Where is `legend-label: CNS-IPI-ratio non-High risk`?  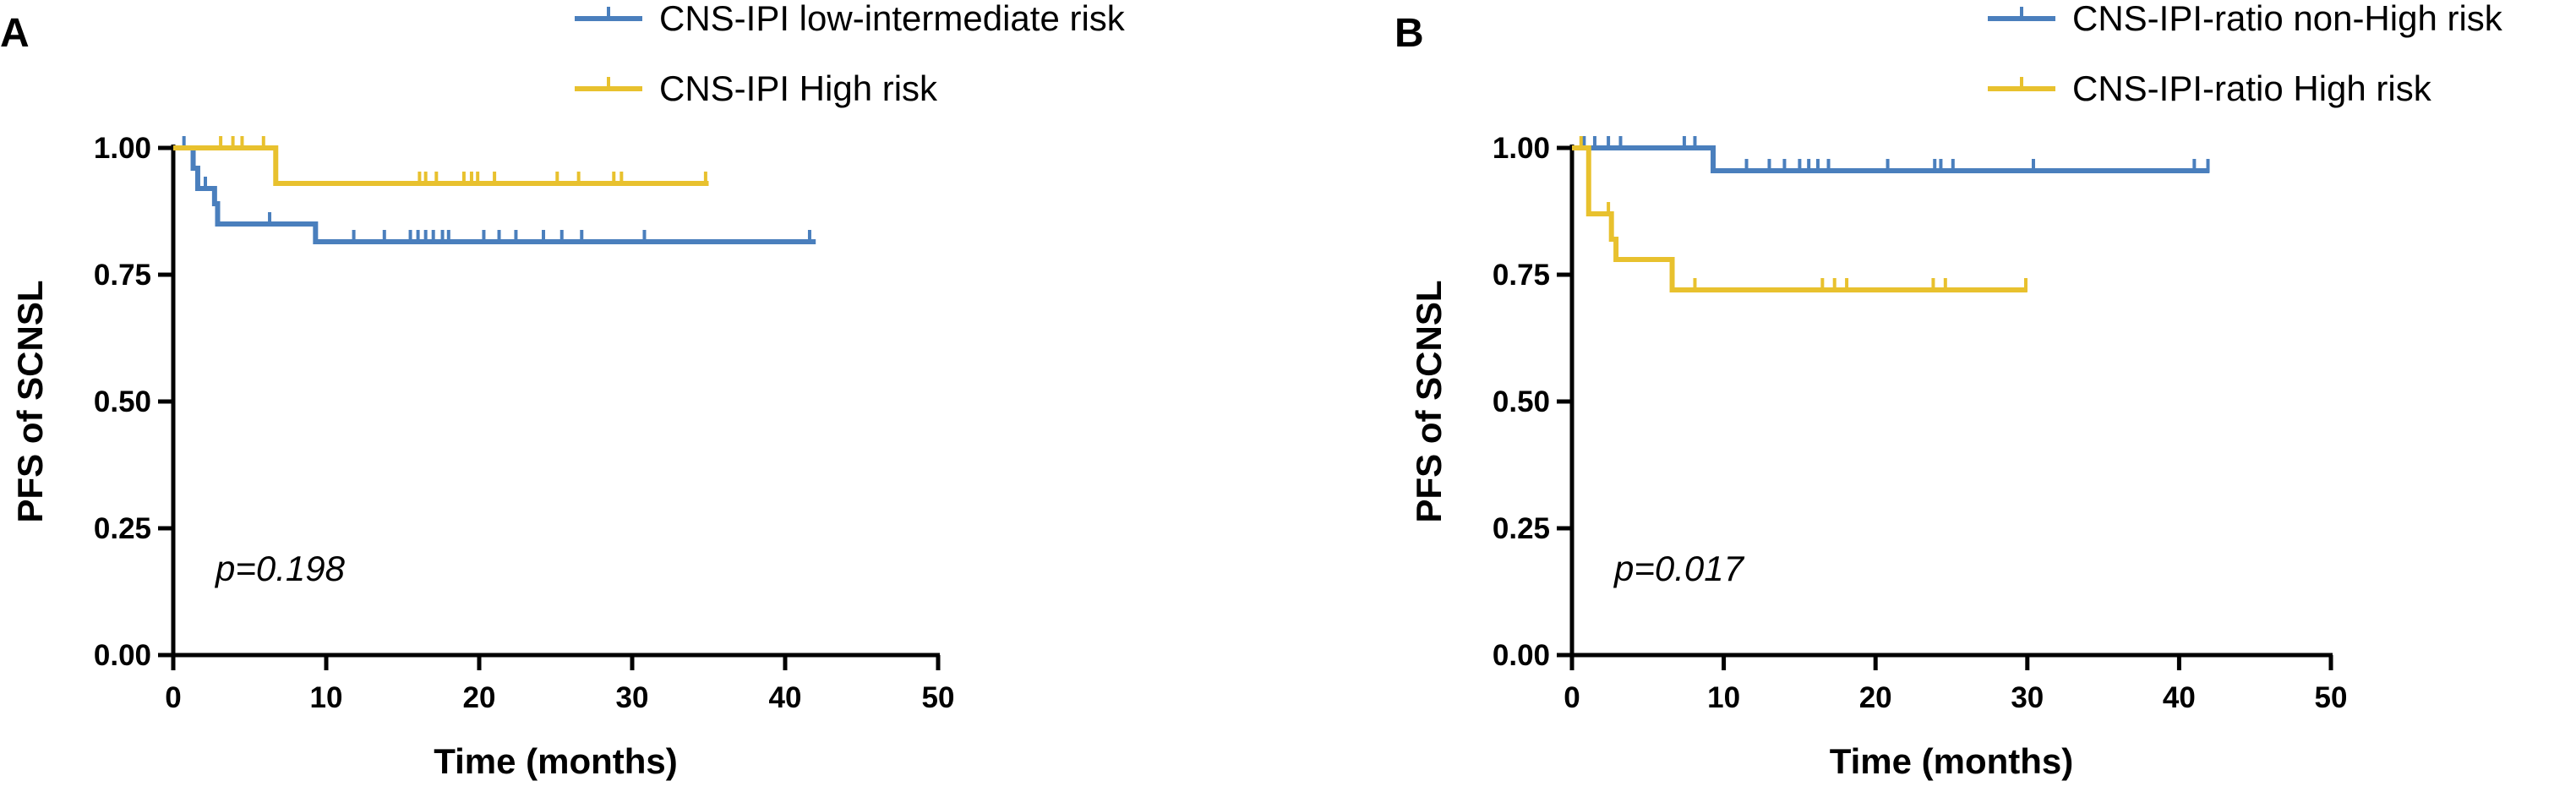
legend-label: CNS-IPI-ratio non-High risk is located at coordinates (2287, 19).